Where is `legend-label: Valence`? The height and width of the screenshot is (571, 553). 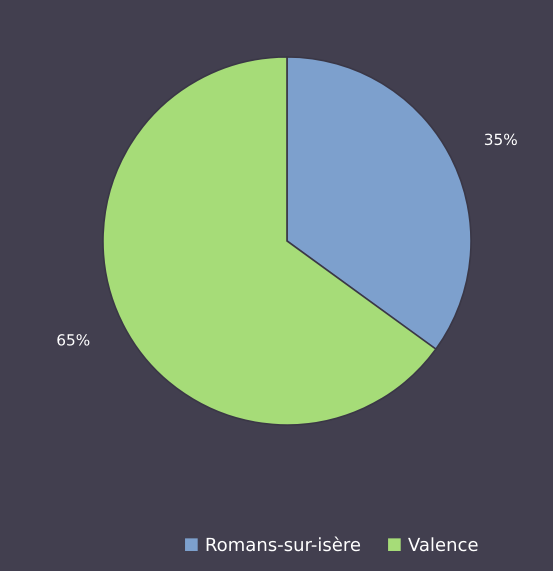 legend-label: Valence is located at coordinates (443, 544).